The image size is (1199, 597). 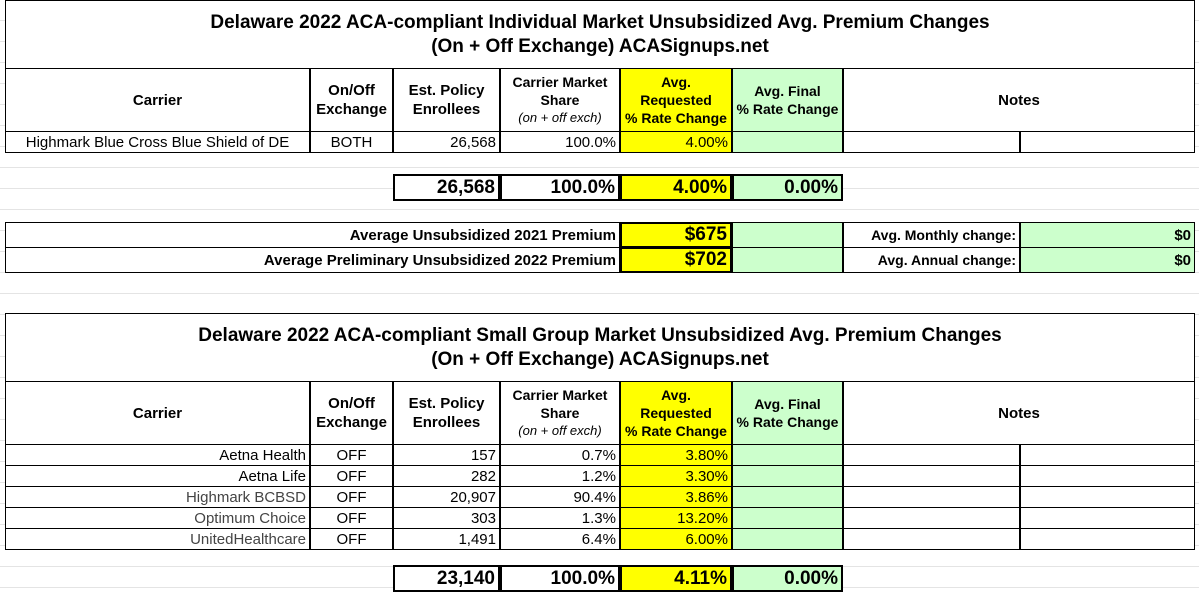 What do you see at coordinates (446, 539) in the screenshot?
I see `data-cell: 1,491` at bounding box center [446, 539].